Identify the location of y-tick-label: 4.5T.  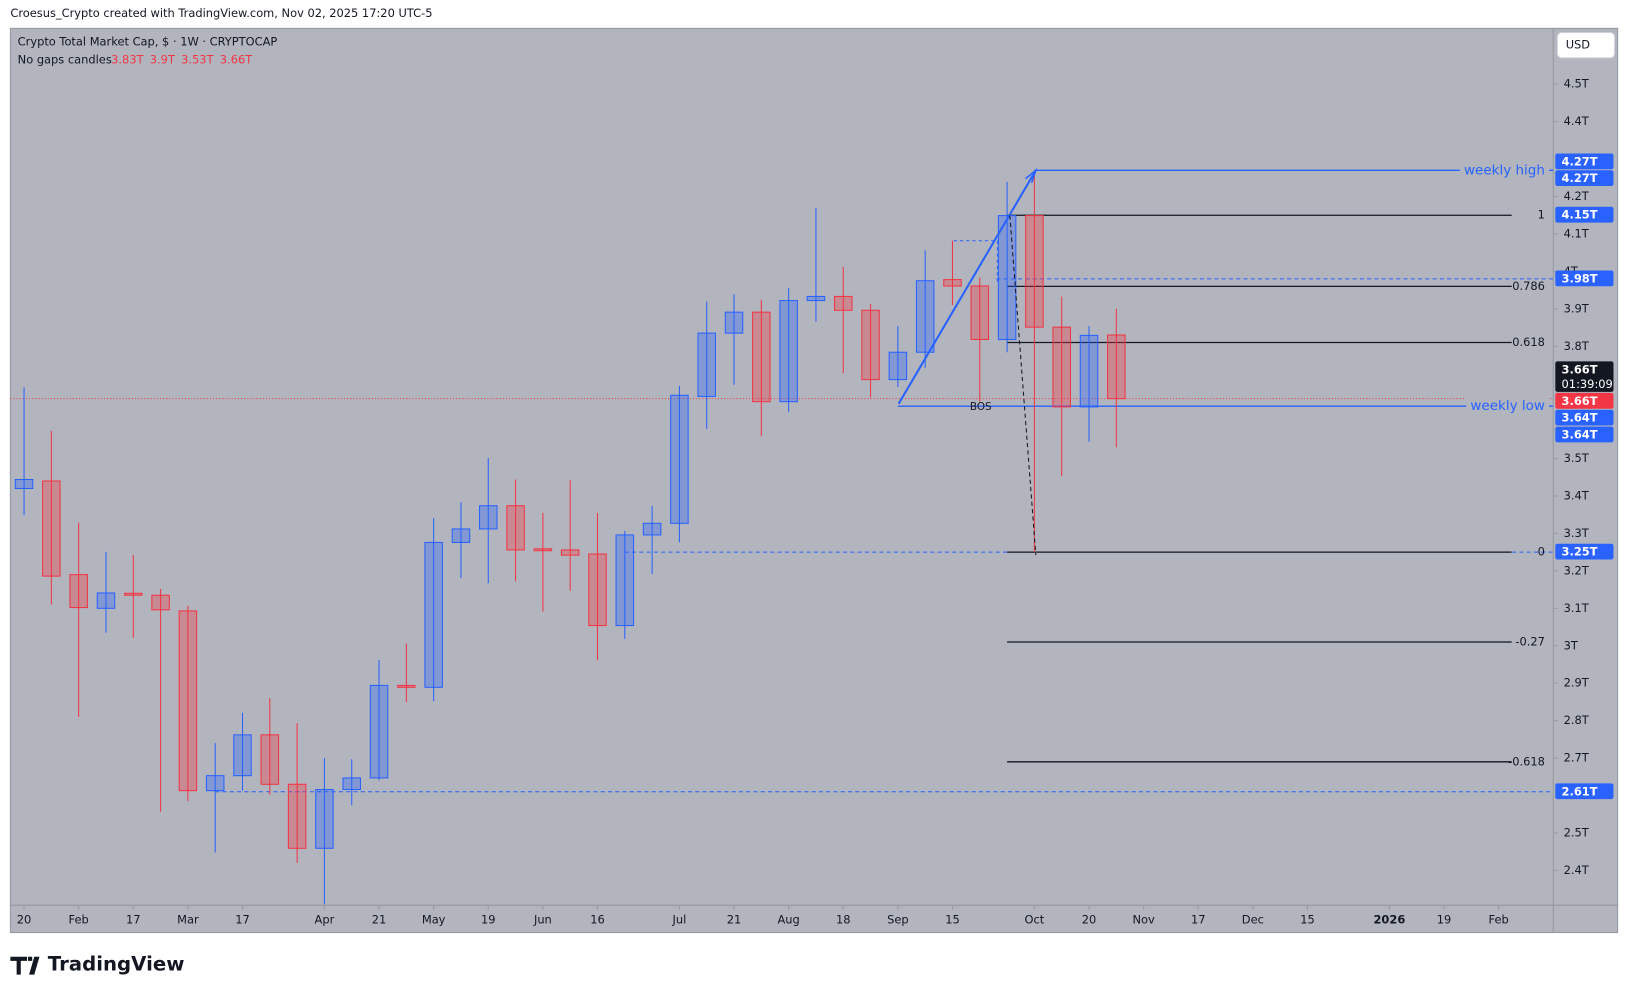
(1577, 84).